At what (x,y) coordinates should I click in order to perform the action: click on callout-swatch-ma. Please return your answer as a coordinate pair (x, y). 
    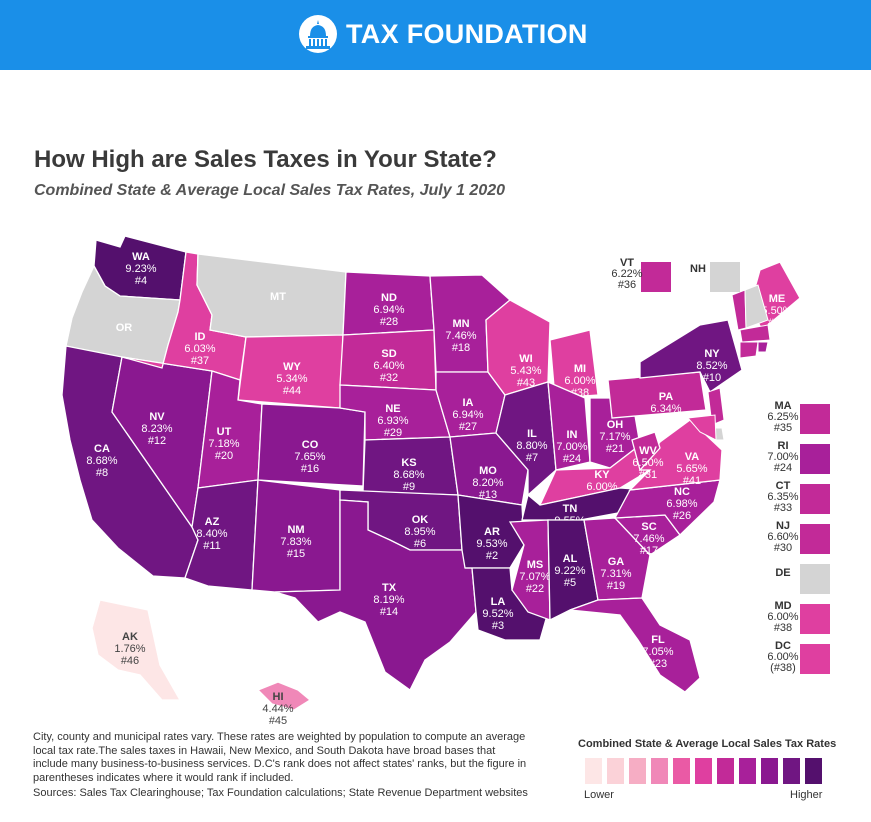
    Looking at the image, I should click on (815, 419).